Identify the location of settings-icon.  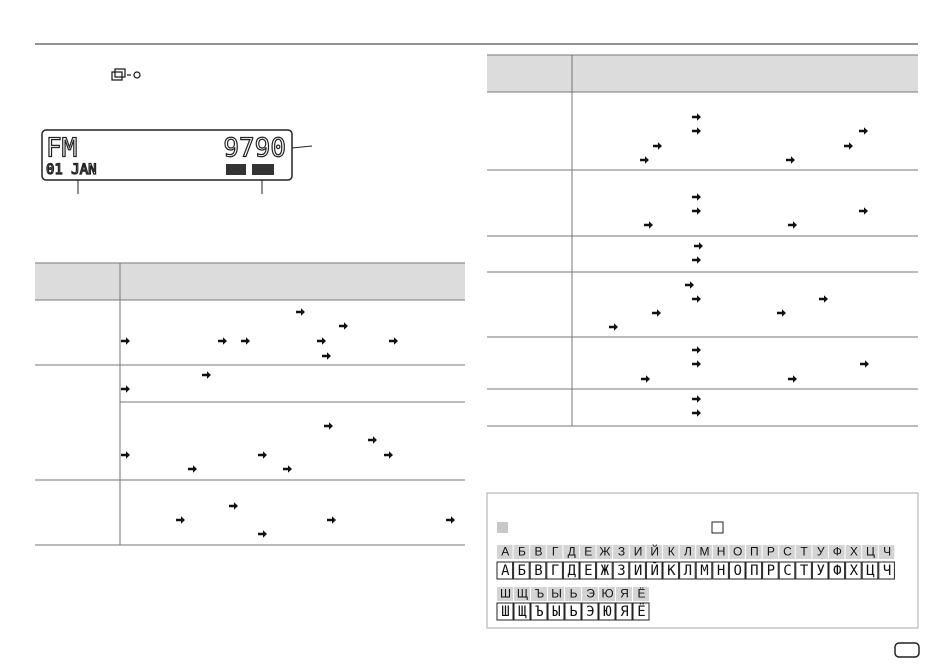
(126, 74).